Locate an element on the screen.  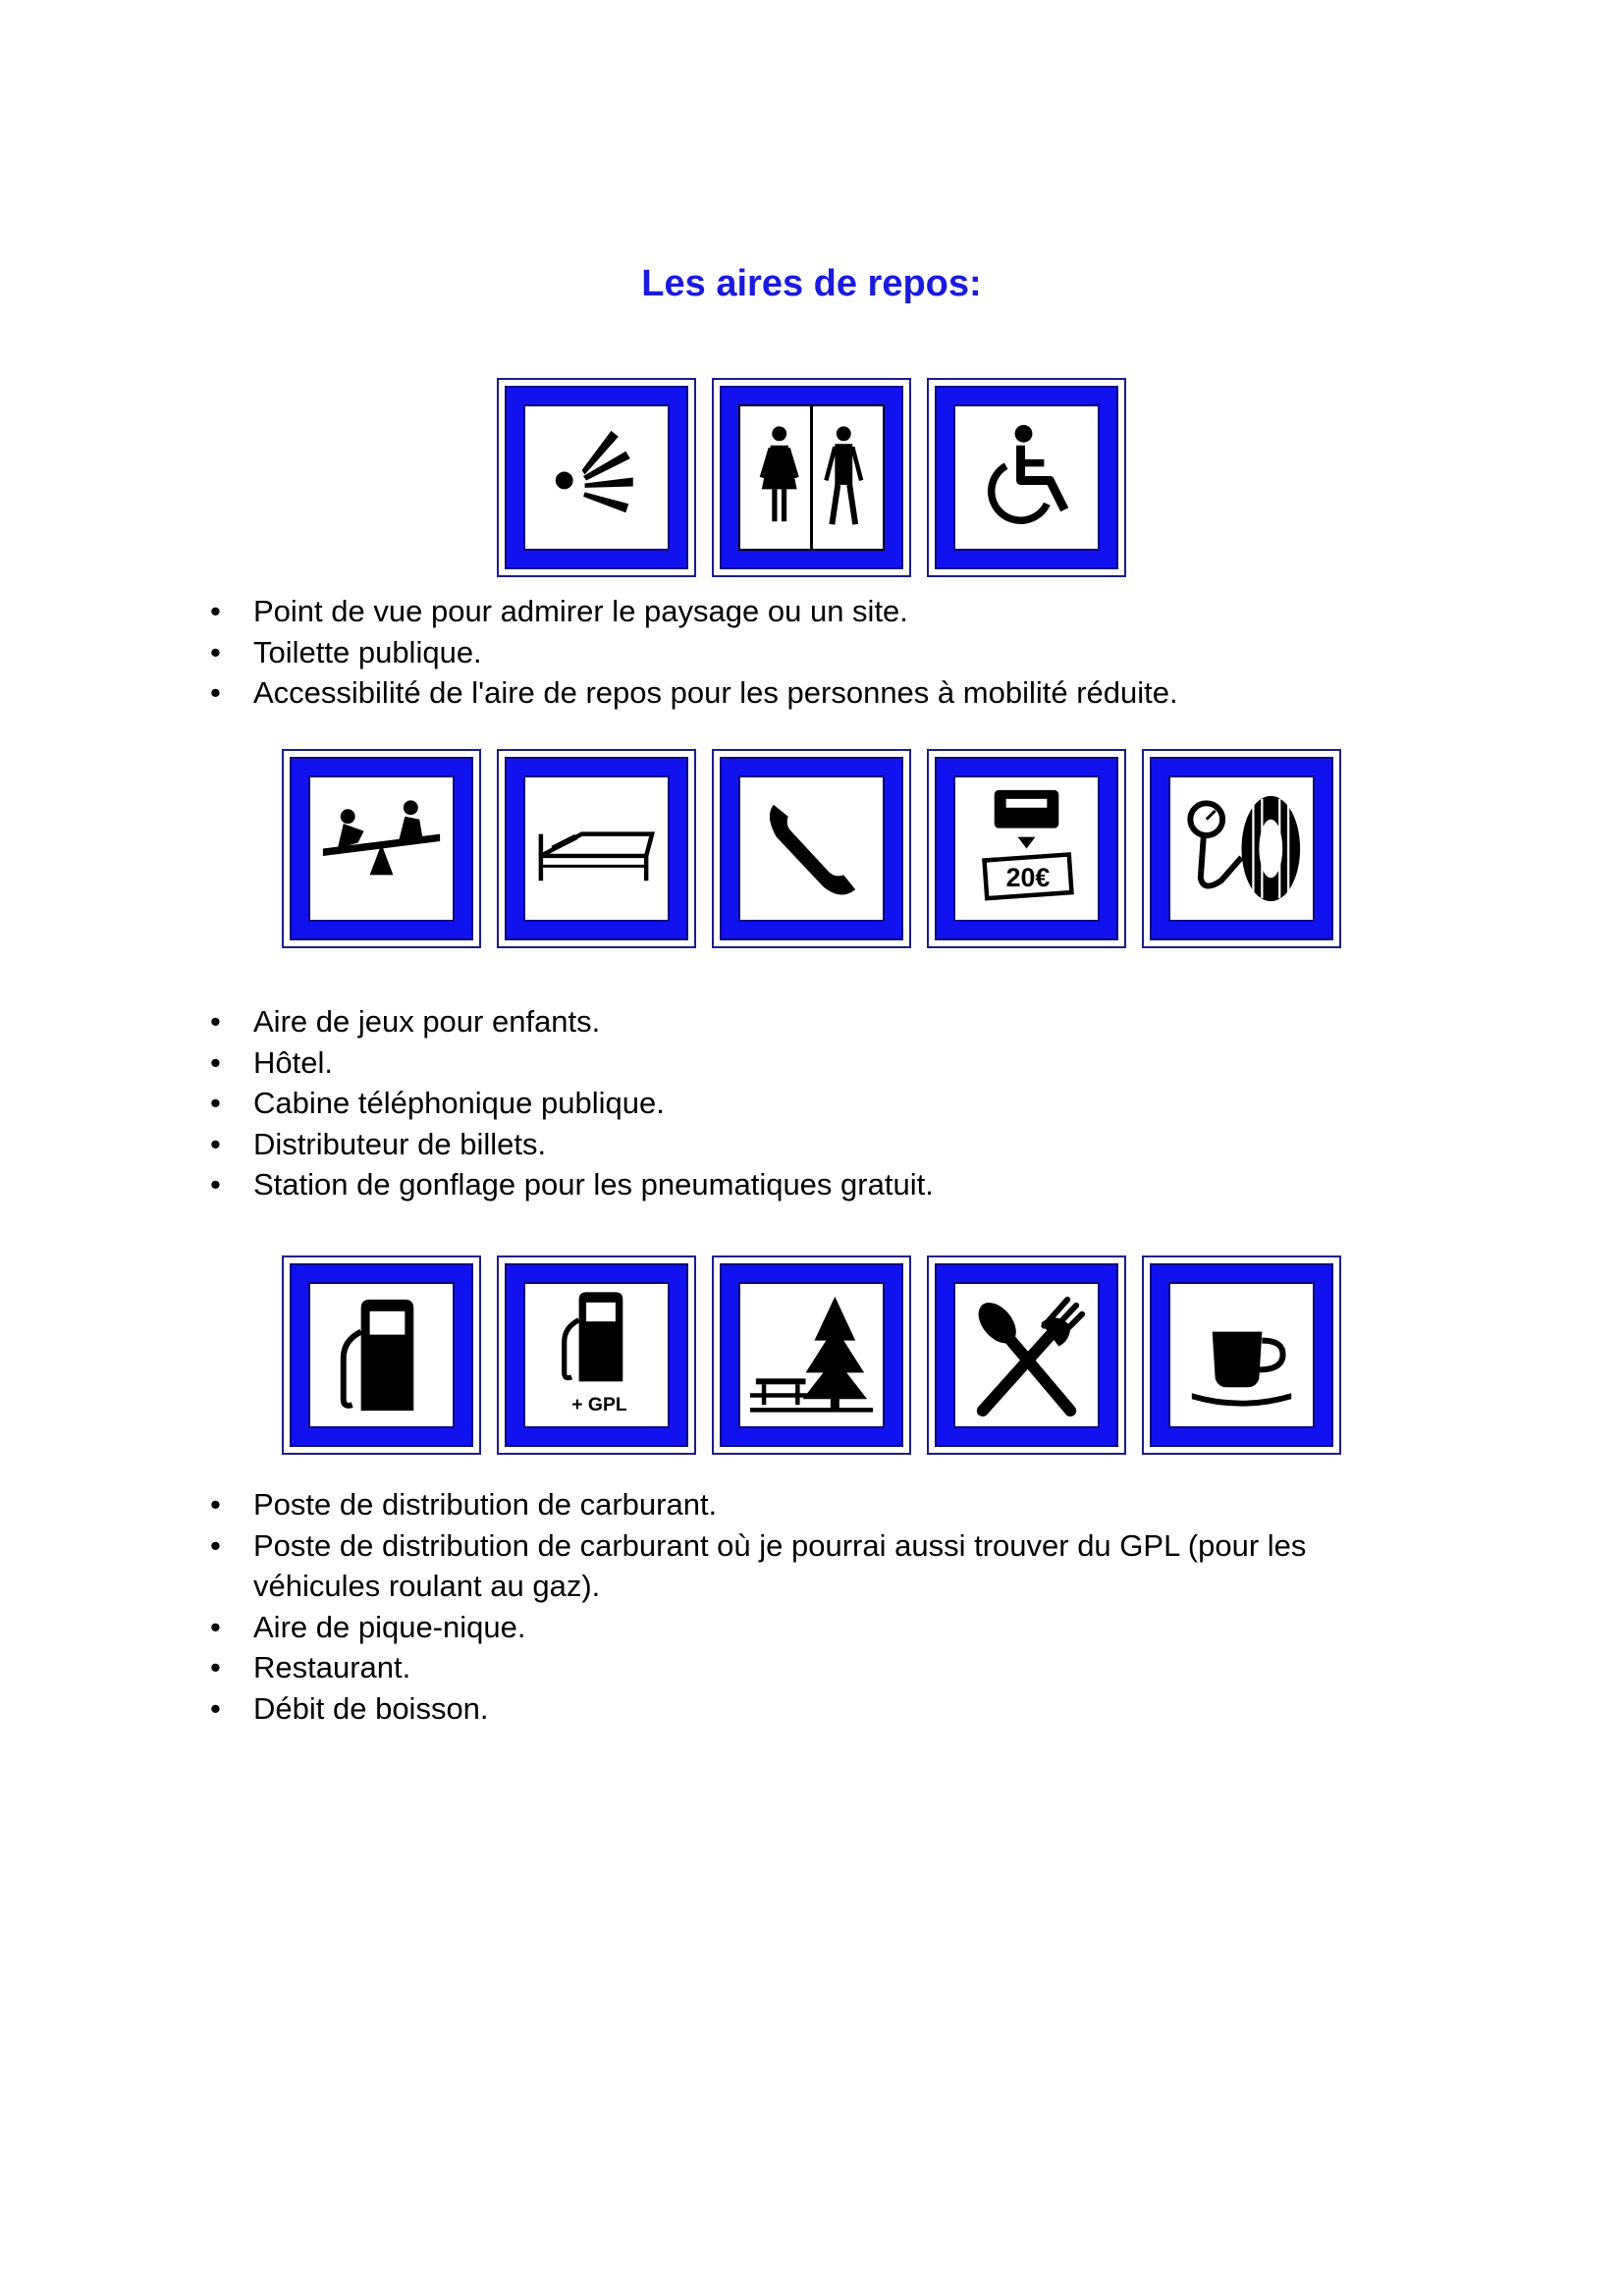
fuel-sign is located at coordinates (381, 1355).